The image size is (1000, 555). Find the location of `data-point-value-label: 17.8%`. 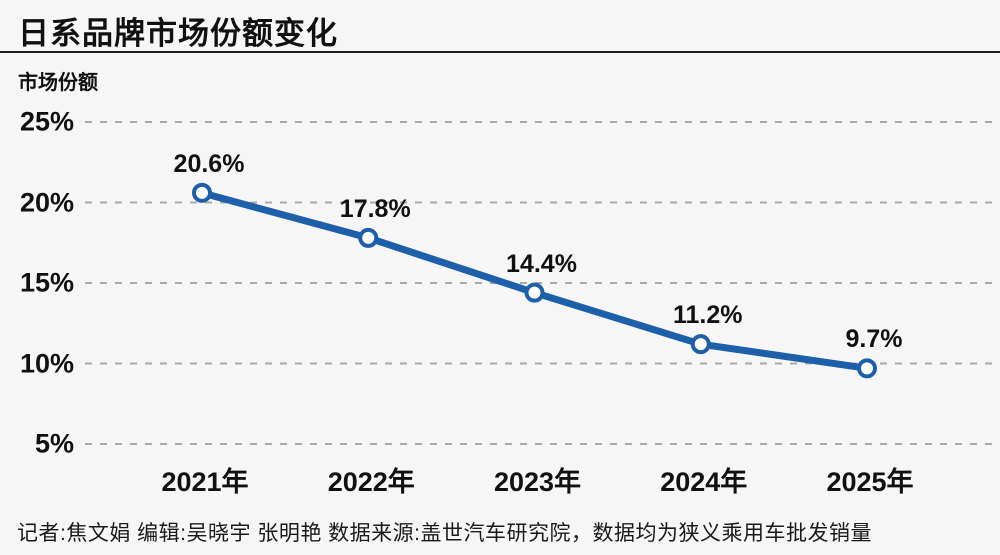

data-point-value-label: 17.8% is located at coordinates (375, 208).